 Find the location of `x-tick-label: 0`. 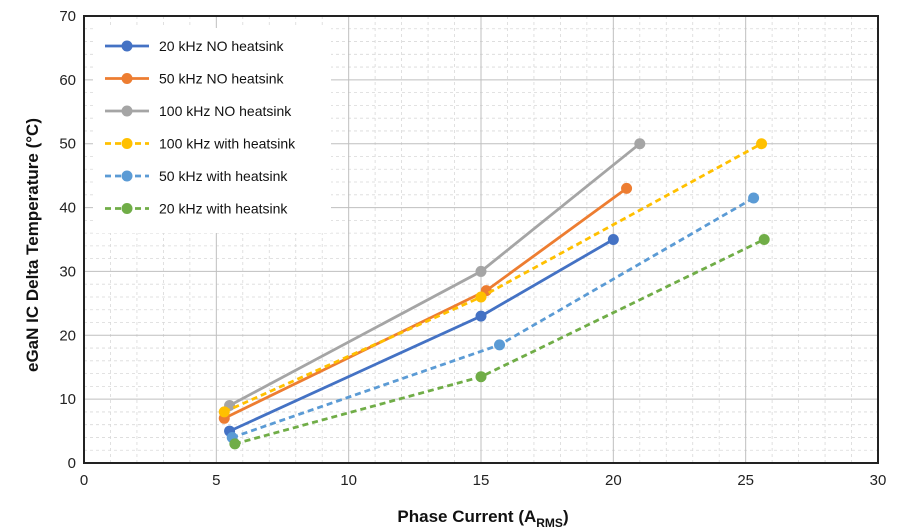

x-tick-label: 0 is located at coordinates (84, 480).